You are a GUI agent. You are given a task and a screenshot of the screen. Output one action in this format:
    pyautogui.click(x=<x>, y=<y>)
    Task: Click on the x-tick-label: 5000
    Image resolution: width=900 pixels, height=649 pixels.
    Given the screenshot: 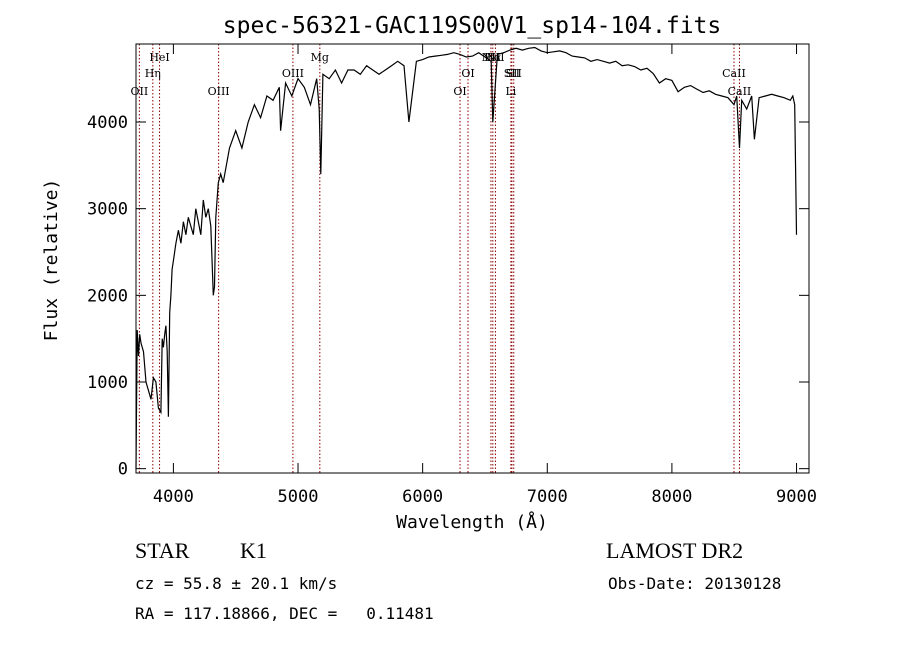 What is the action you would take?
    pyautogui.click(x=298, y=497)
    